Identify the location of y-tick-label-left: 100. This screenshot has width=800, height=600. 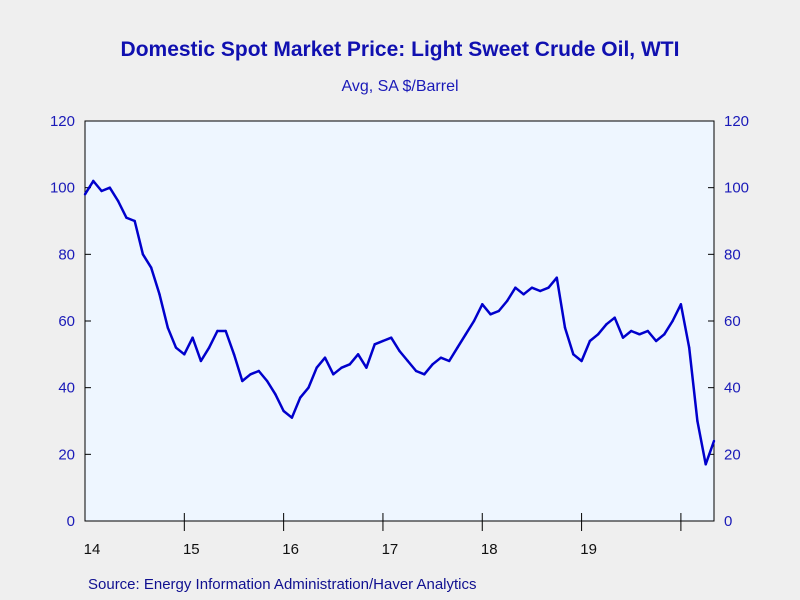
(62, 188).